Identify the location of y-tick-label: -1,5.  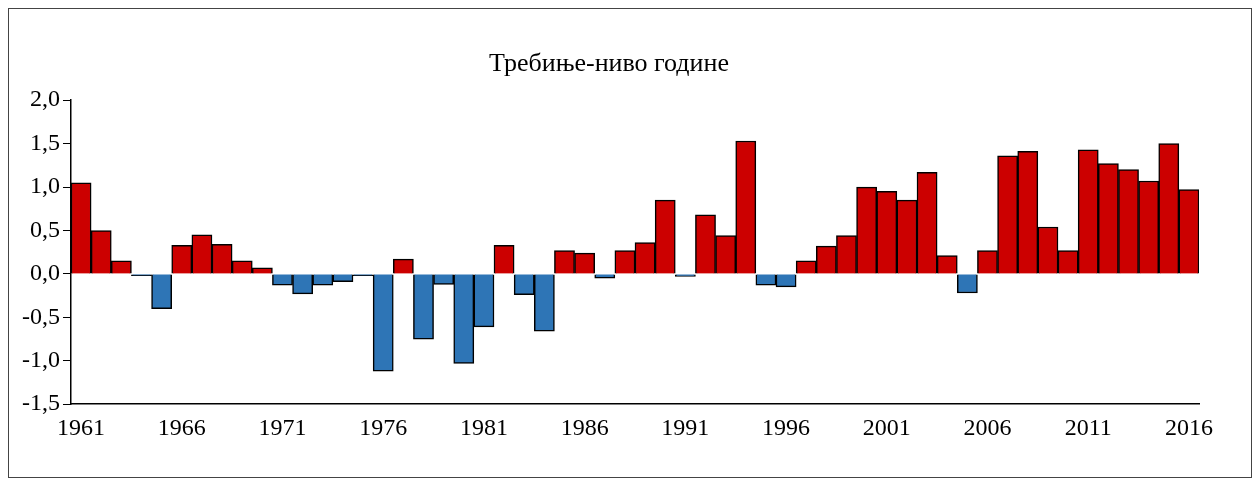
(40, 402).